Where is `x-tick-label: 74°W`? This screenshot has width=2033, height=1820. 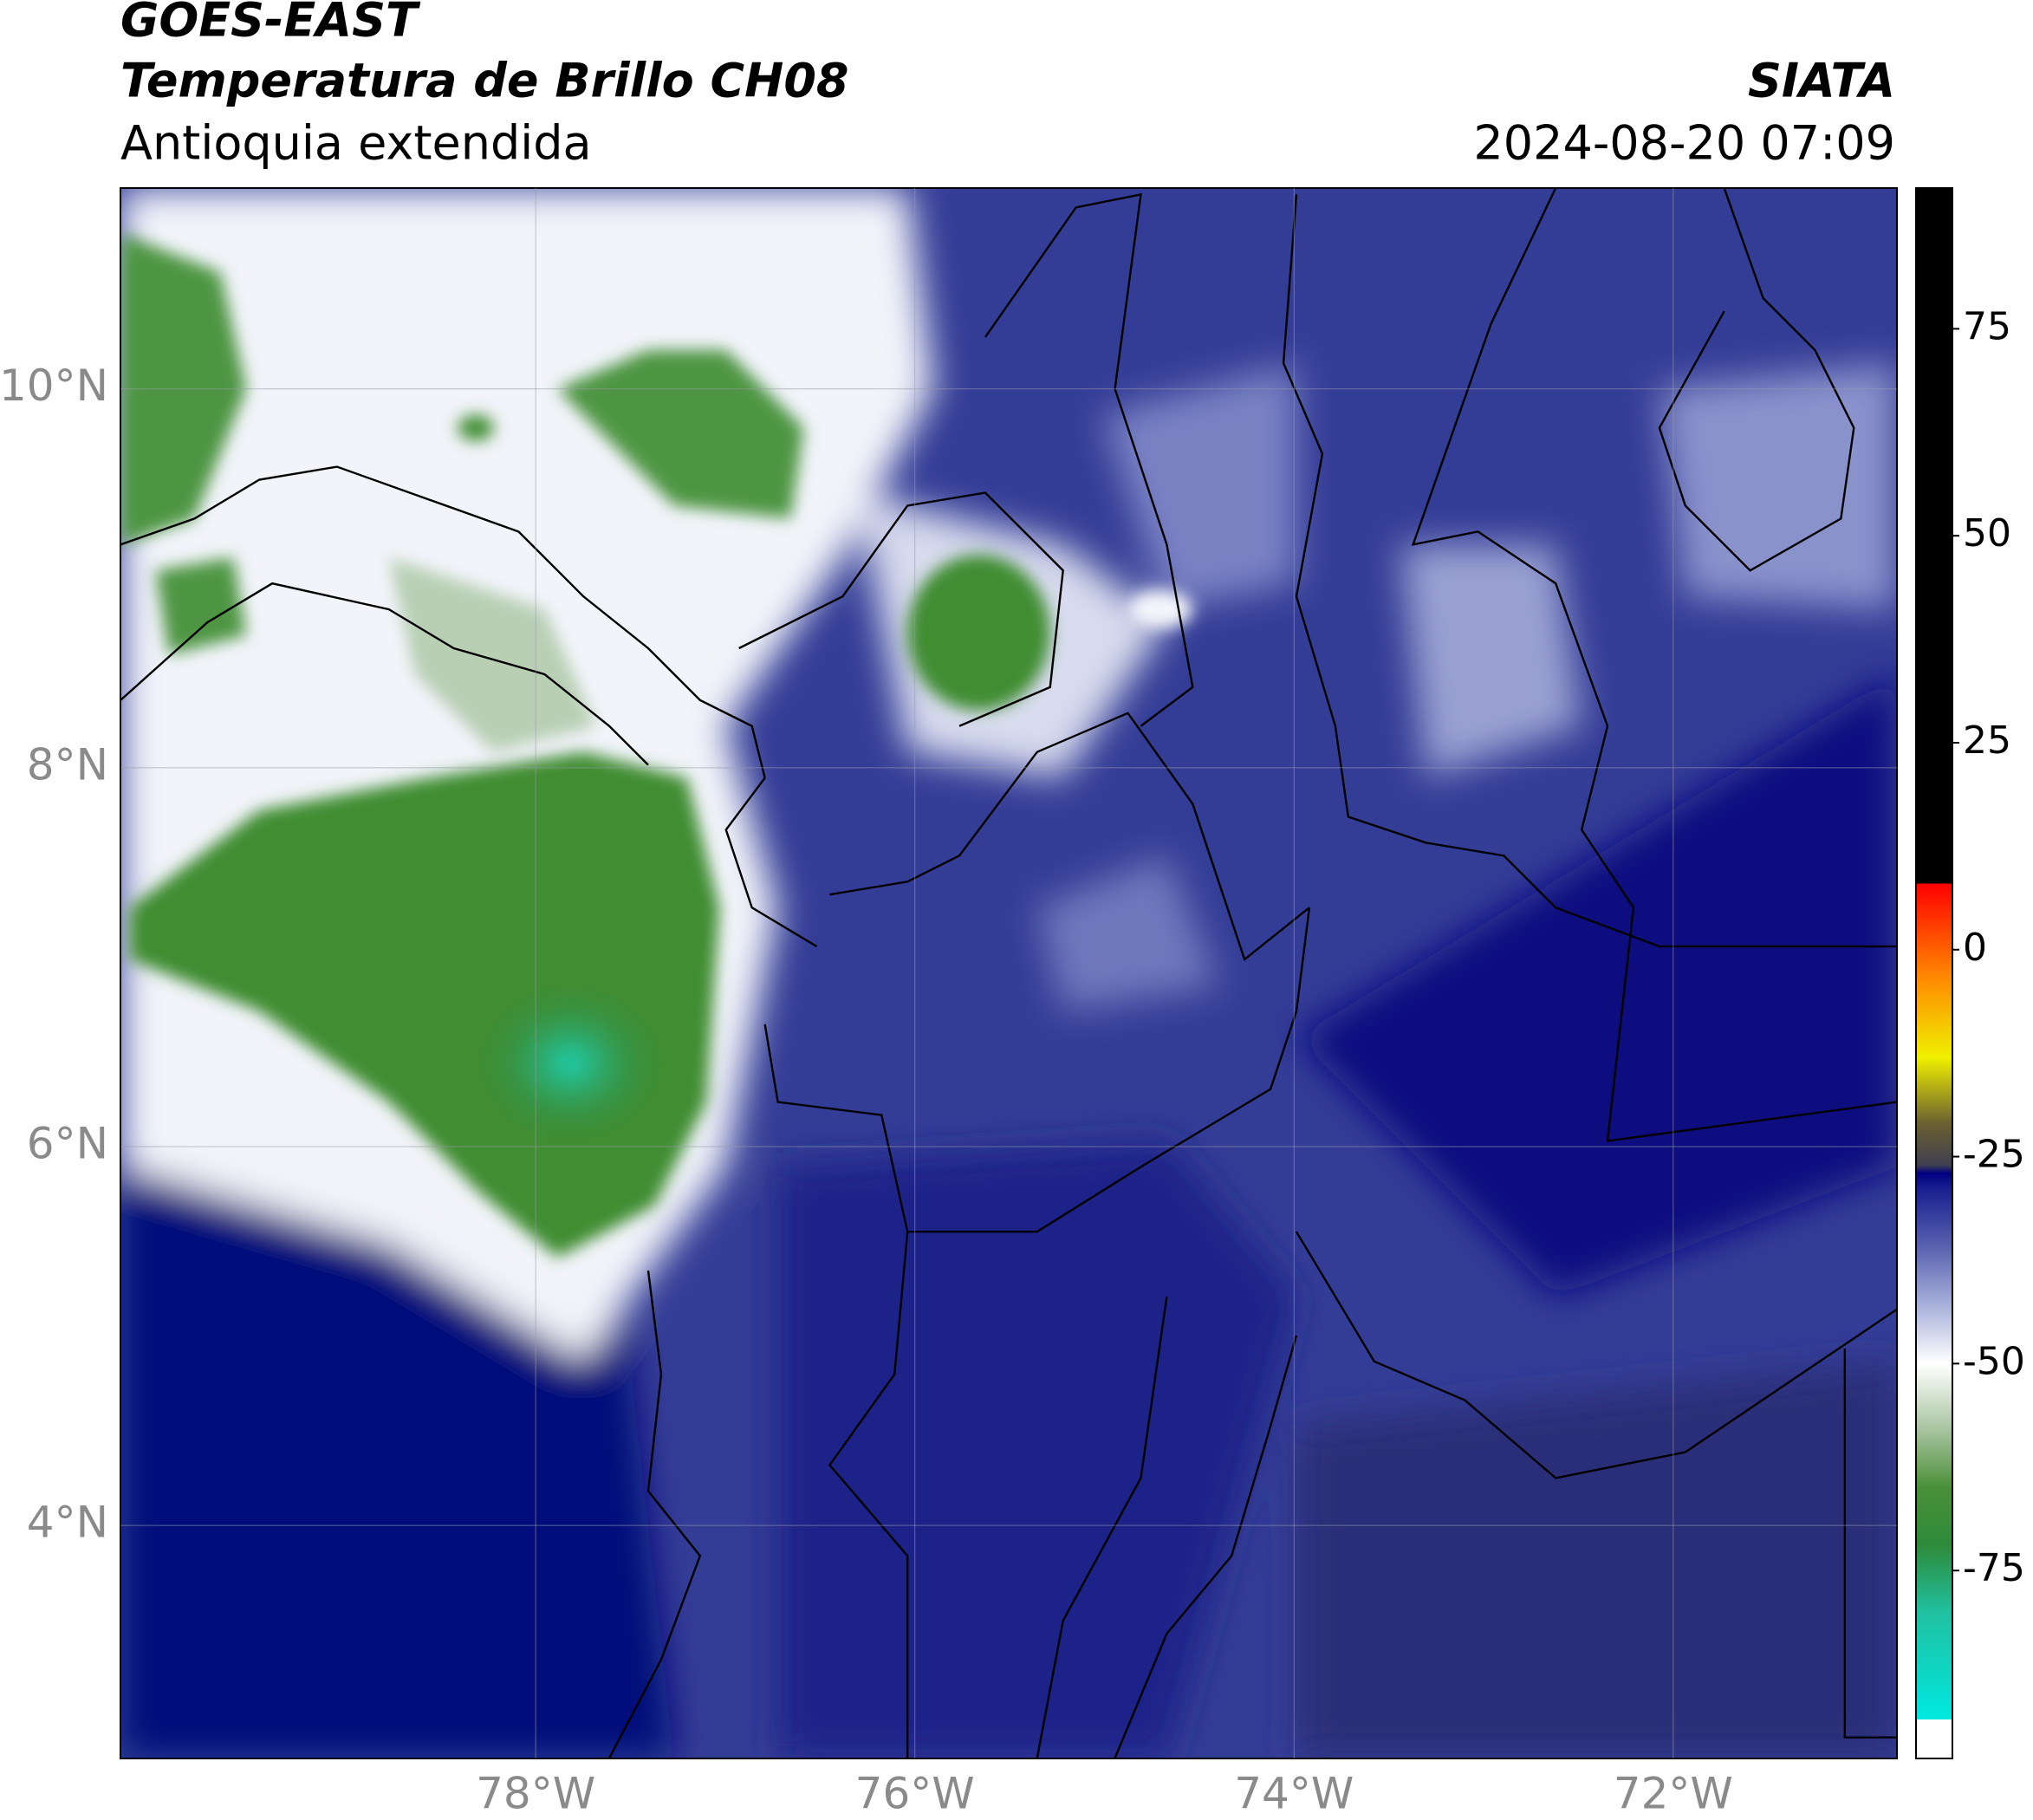
x-tick-label: 74°W is located at coordinates (1294, 1794).